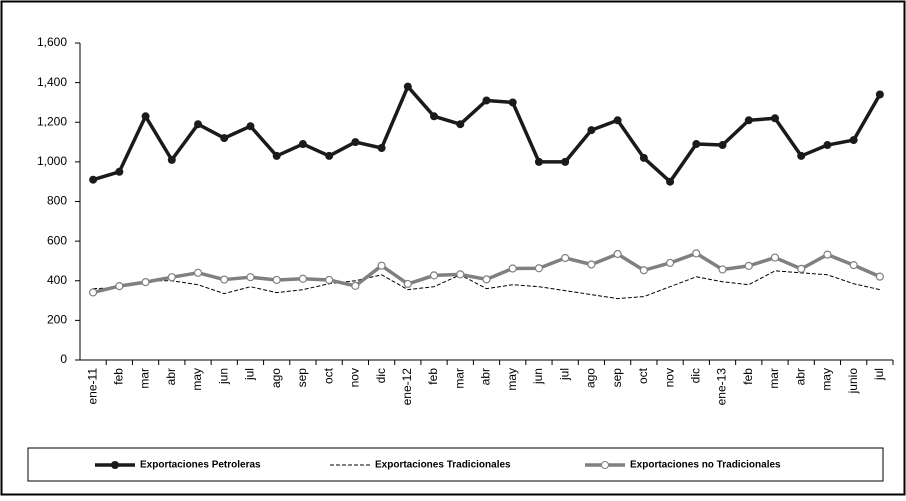 The height and width of the screenshot is (501, 906). Describe the element at coordinates (52, 121) in the screenshot. I see `y-tick-label: 1,200` at that location.